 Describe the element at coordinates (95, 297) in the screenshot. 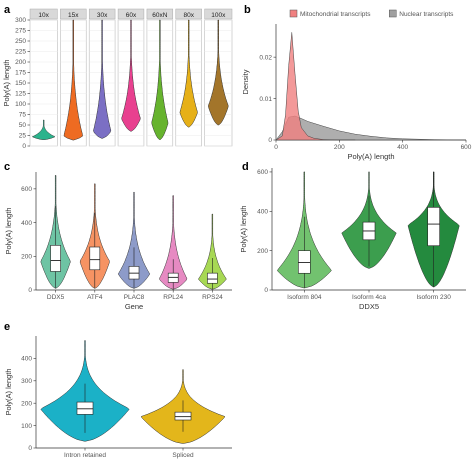

I see `x-tick-label: ATF4` at that location.